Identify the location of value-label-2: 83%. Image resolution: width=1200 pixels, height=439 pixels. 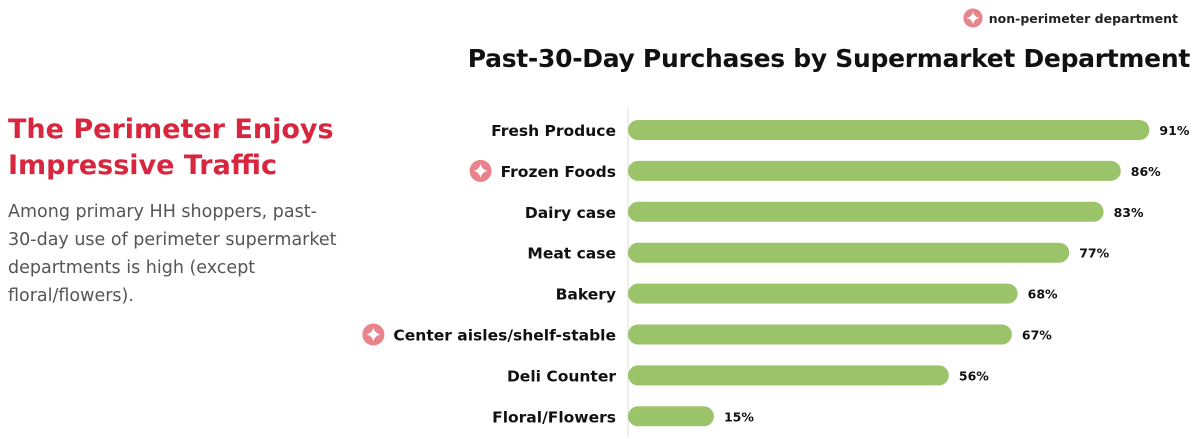
(1129, 212).